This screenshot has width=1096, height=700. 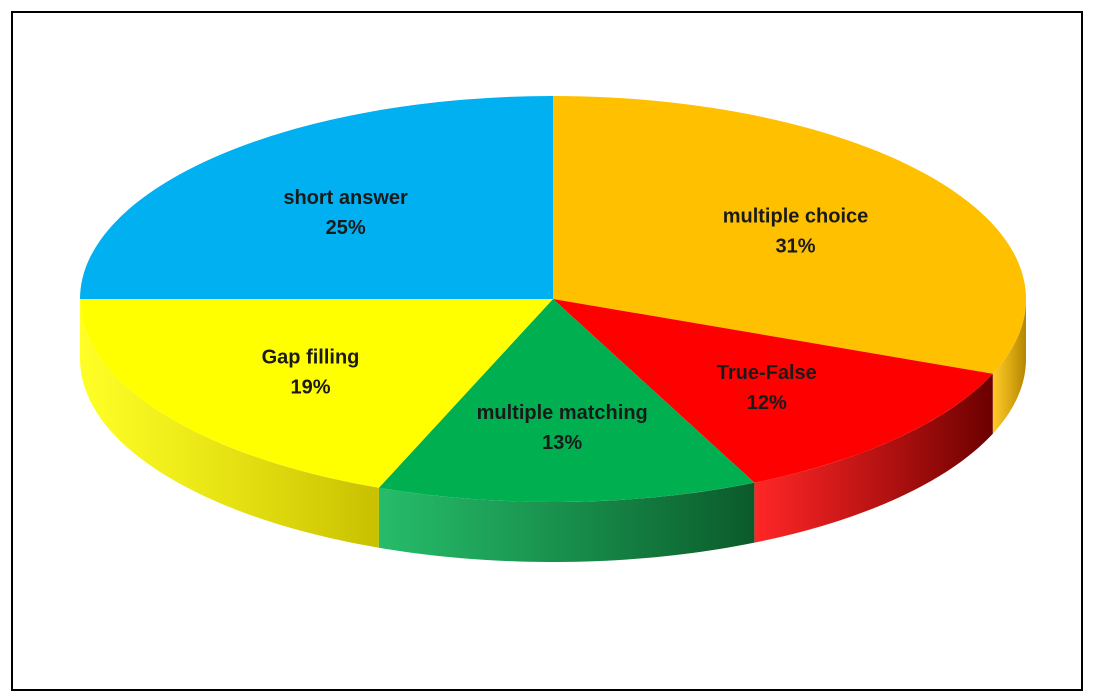 What do you see at coordinates (310, 388) in the screenshot?
I see `slice-value-gap-filling: 19%` at bounding box center [310, 388].